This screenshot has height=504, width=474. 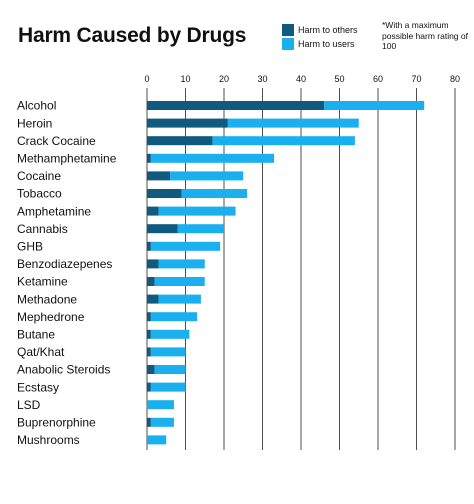 What do you see at coordinates (185, 79) in the screenshot?
I see `x-tick-label-10: 10` at bounding box center [185, 79].